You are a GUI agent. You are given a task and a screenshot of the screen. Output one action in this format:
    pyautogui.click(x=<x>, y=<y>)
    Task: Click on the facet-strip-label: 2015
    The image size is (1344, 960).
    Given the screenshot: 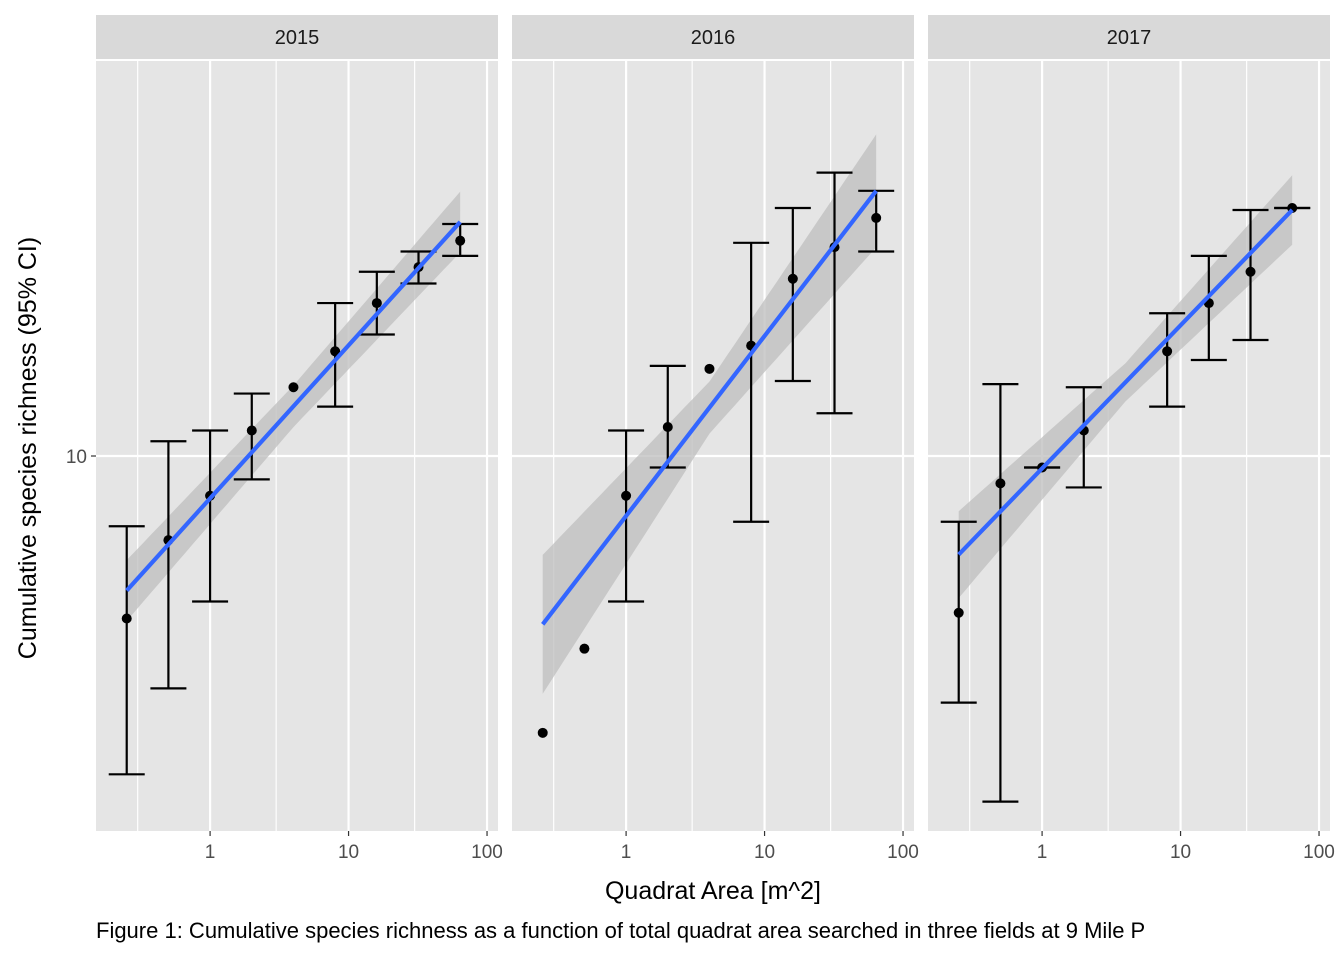 What is the action you would take?
    pyautogui.click(x=297, y=38)
    